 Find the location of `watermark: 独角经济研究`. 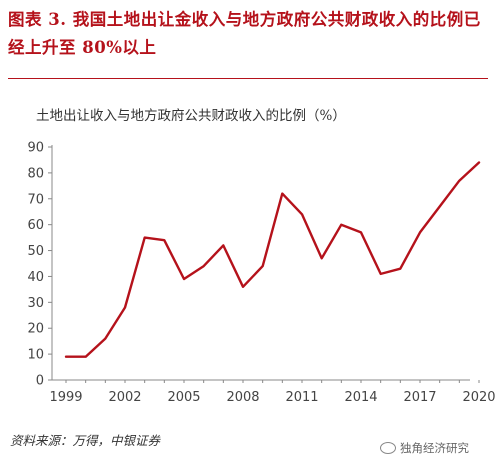

watermark: 独角经济研究 is located at coordinates (424, 448).